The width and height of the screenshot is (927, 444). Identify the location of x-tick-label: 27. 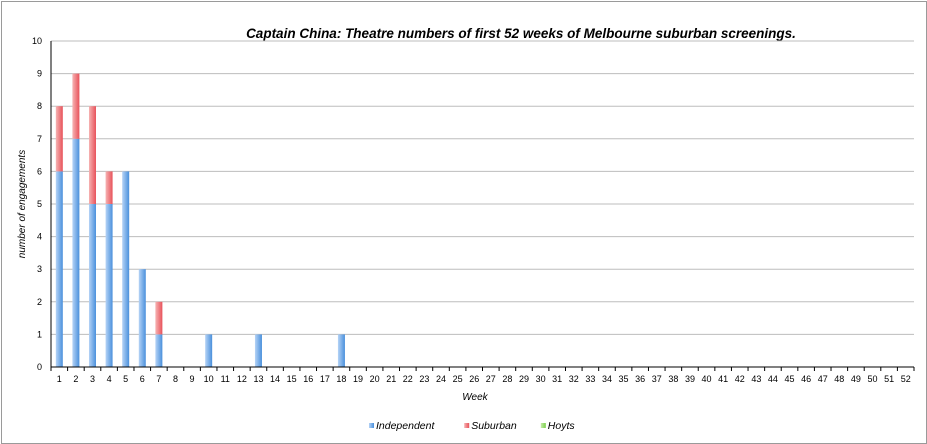
(491, 379).